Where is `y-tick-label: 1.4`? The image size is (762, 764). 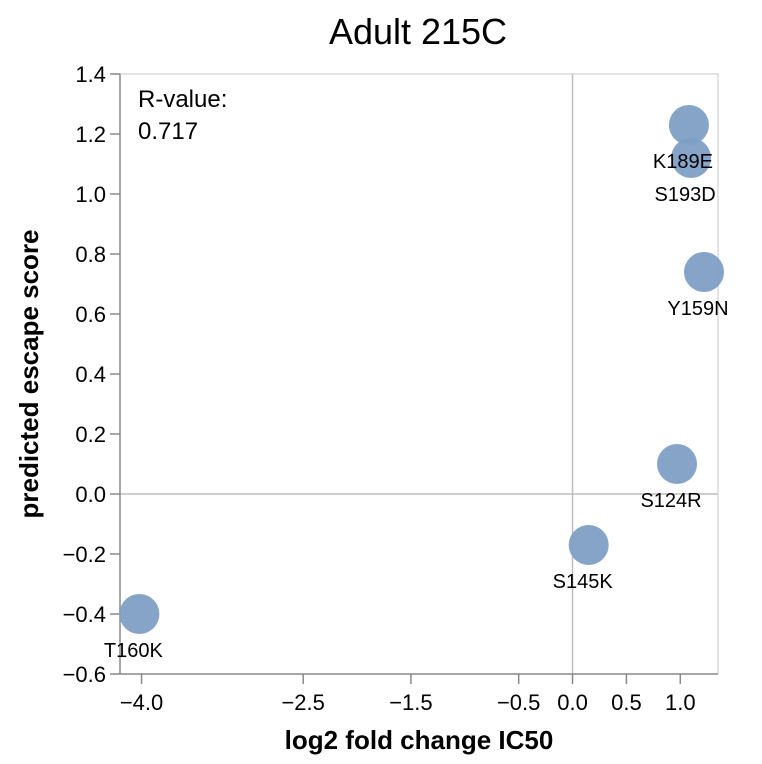
y-tick-label: 1.4 is located at coordinates (90, 74).